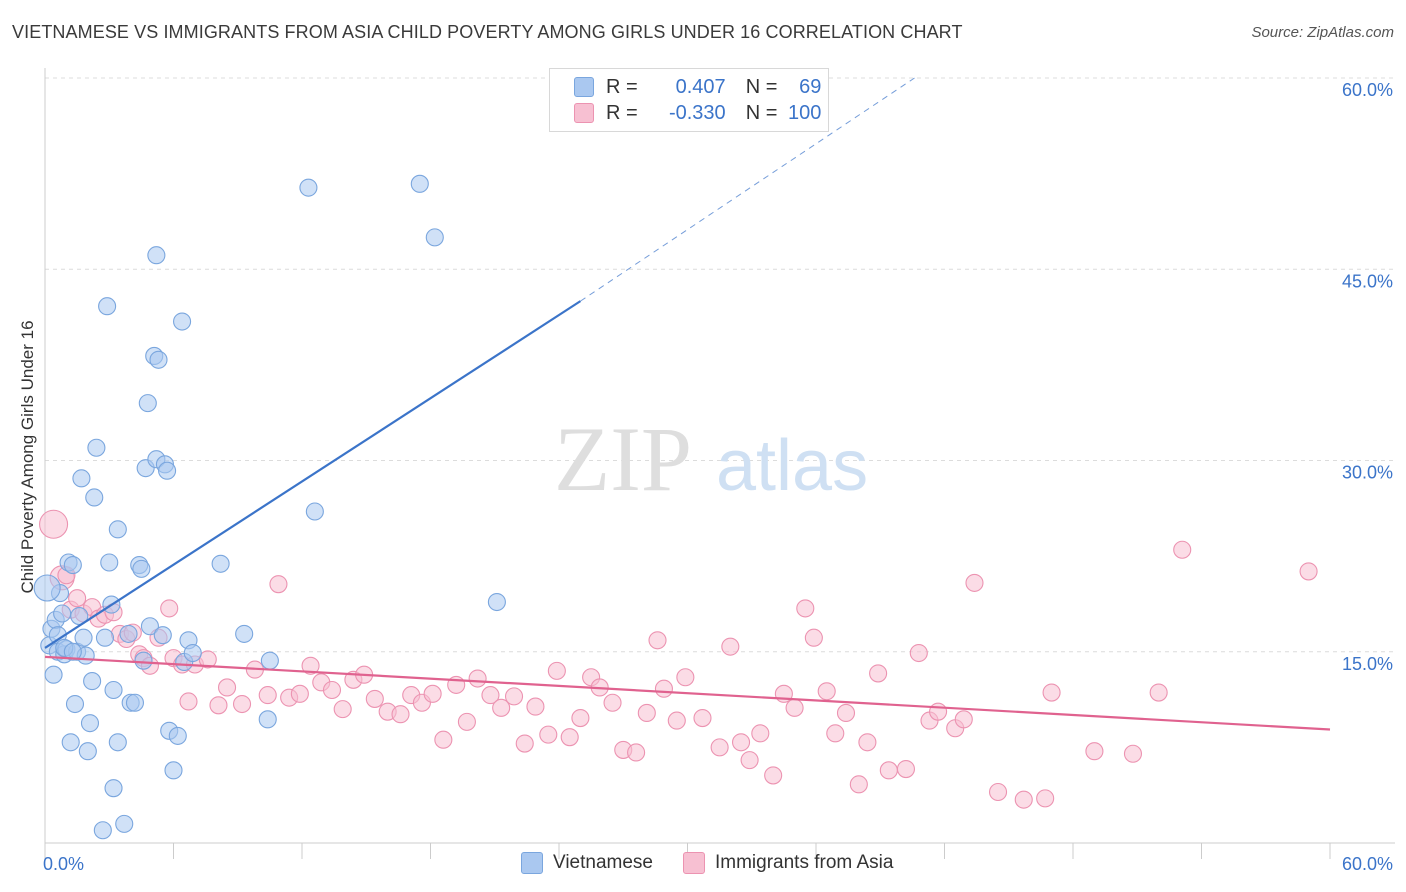 This screenshot has height=892, width=1406. What do you see at coordinates (1367, 90) in the screenshot?
I see `y-tick-label: 60.0%` at bounding box center [1367, 90].